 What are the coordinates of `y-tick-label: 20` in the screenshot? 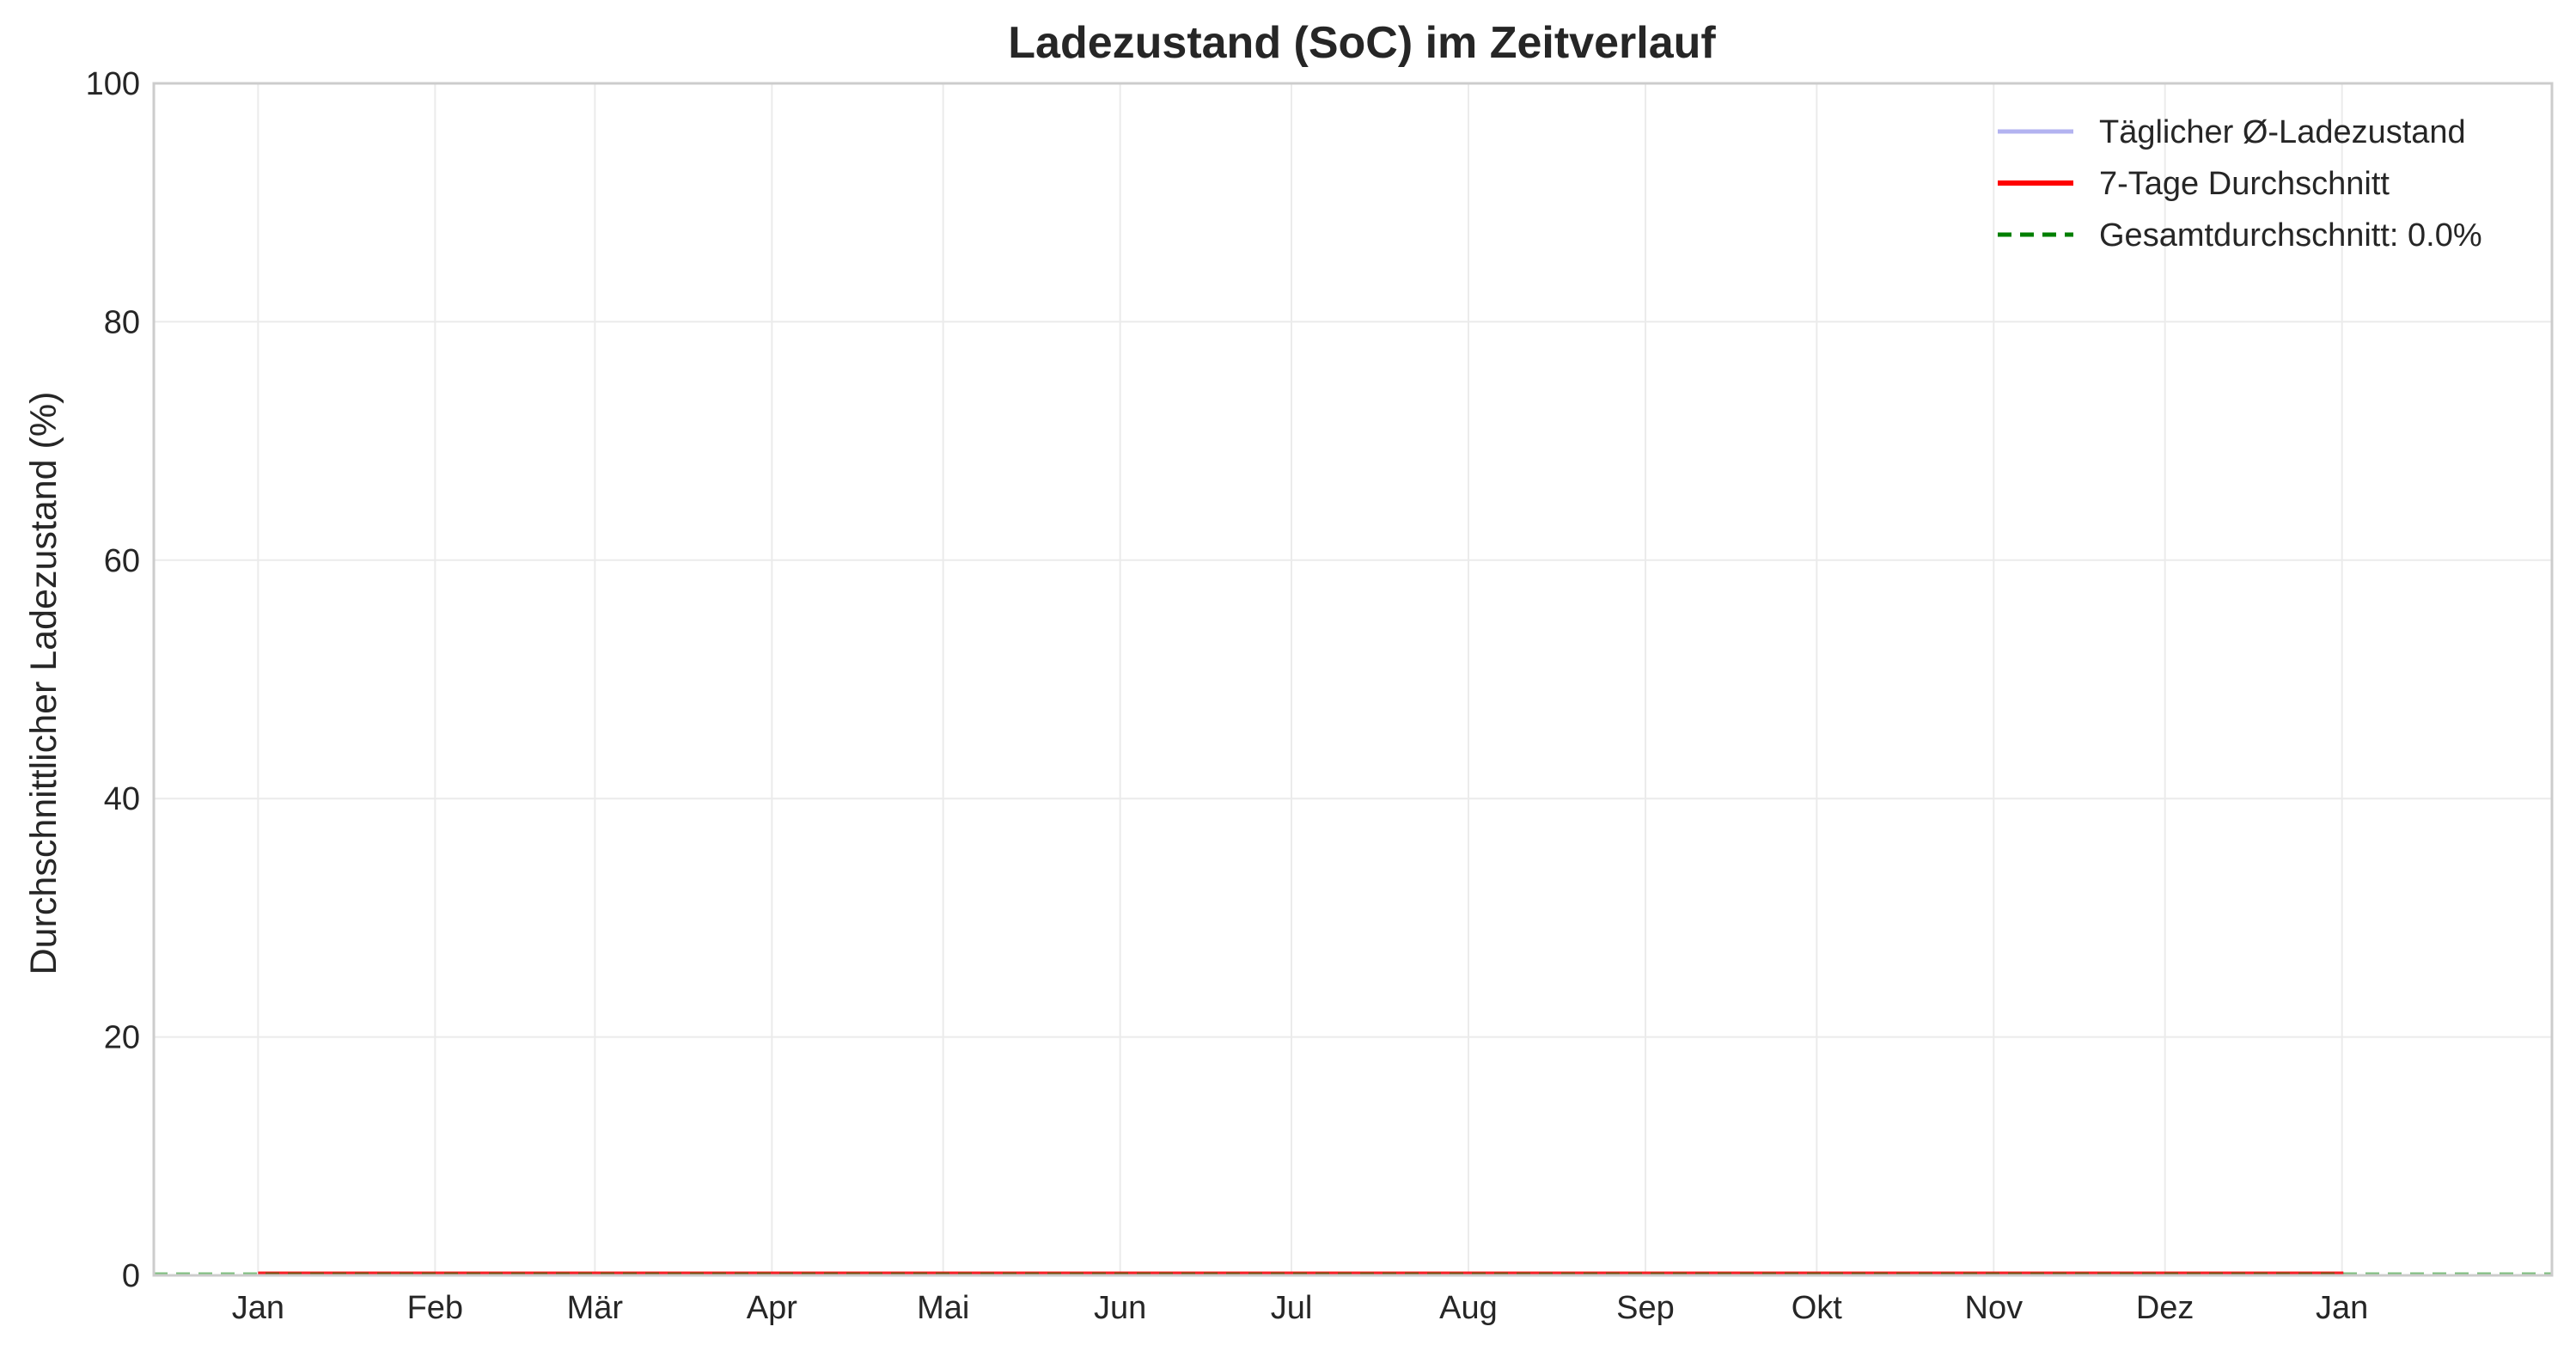 It's located at (122, 1038).